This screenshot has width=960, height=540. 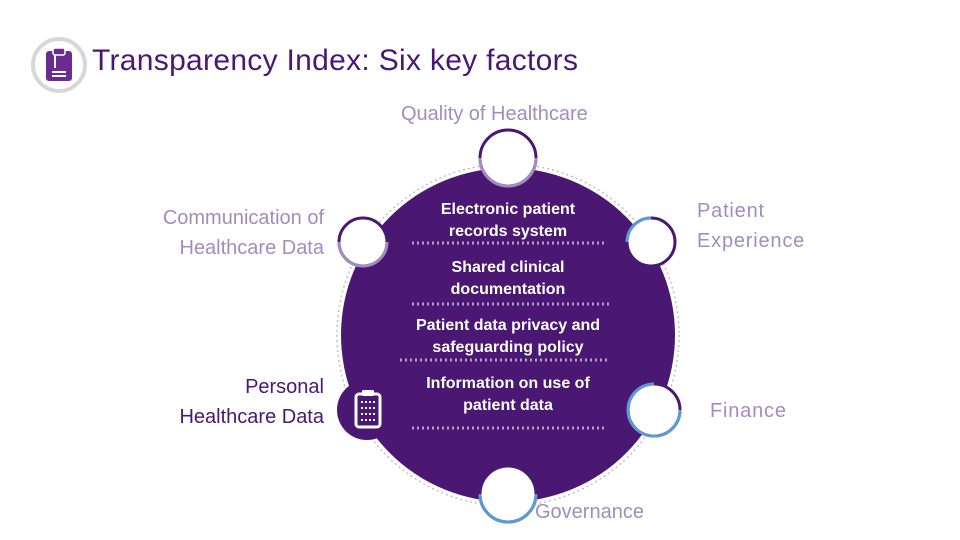 I want to click on item-information-use: Information on use of patient data, so click(x=508, y=395).